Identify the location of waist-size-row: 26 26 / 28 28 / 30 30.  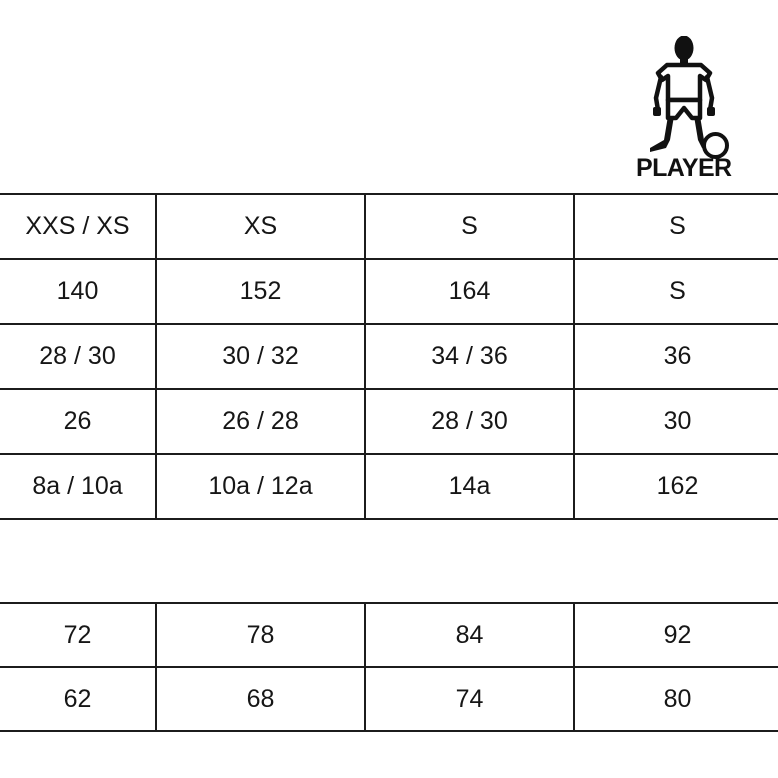
(389, 421).